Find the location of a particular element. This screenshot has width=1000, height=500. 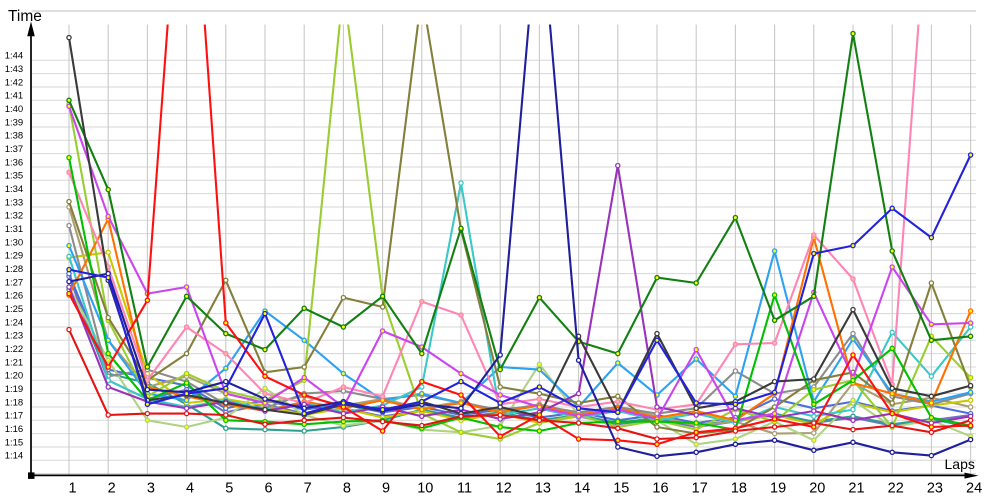

svg-text: 1:29 is located at coordinates (14, 256).